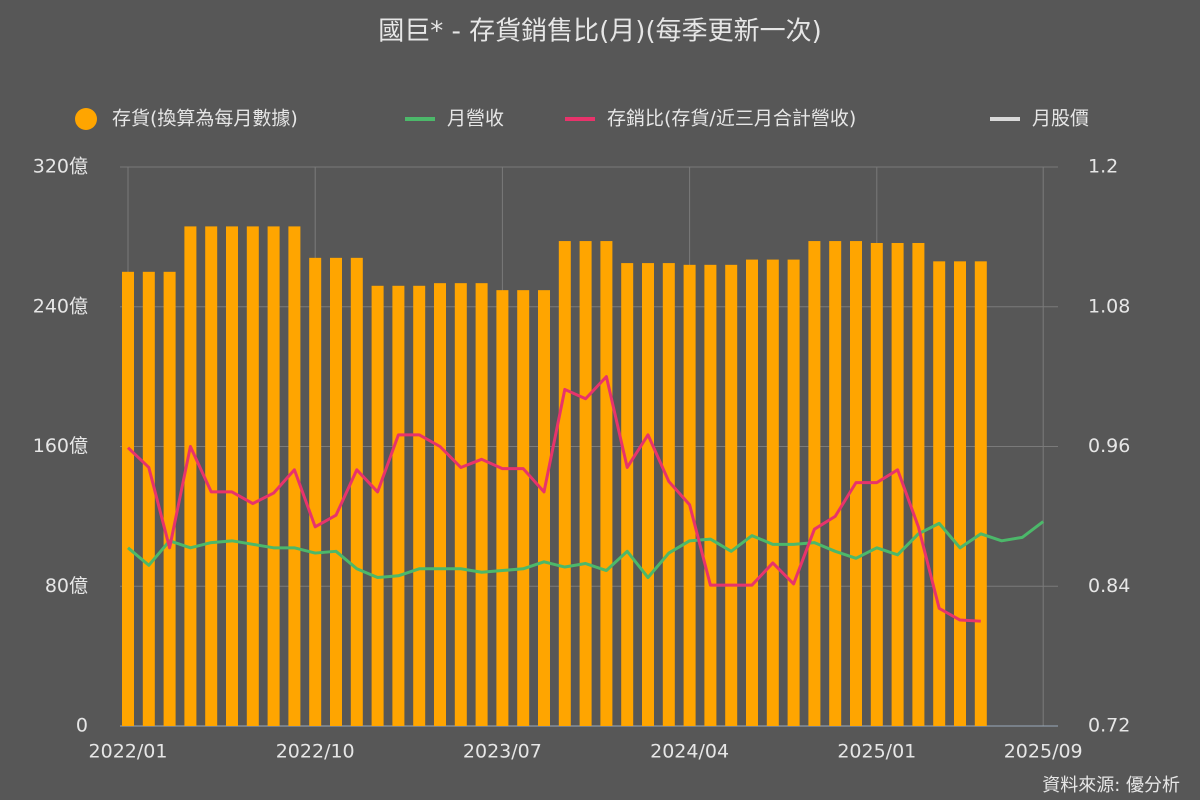  Describe the element at coordinates (66, 586) in the screenshot. I see `y-tick-label: 80億` at that location.